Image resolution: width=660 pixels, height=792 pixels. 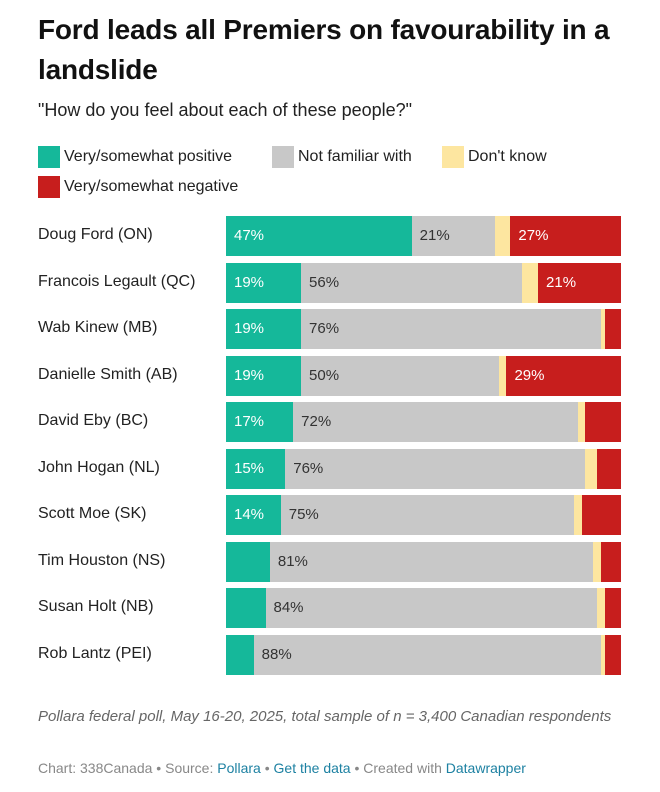 I want to click on bar-value-label: 84%, so click(x=288, y=607).